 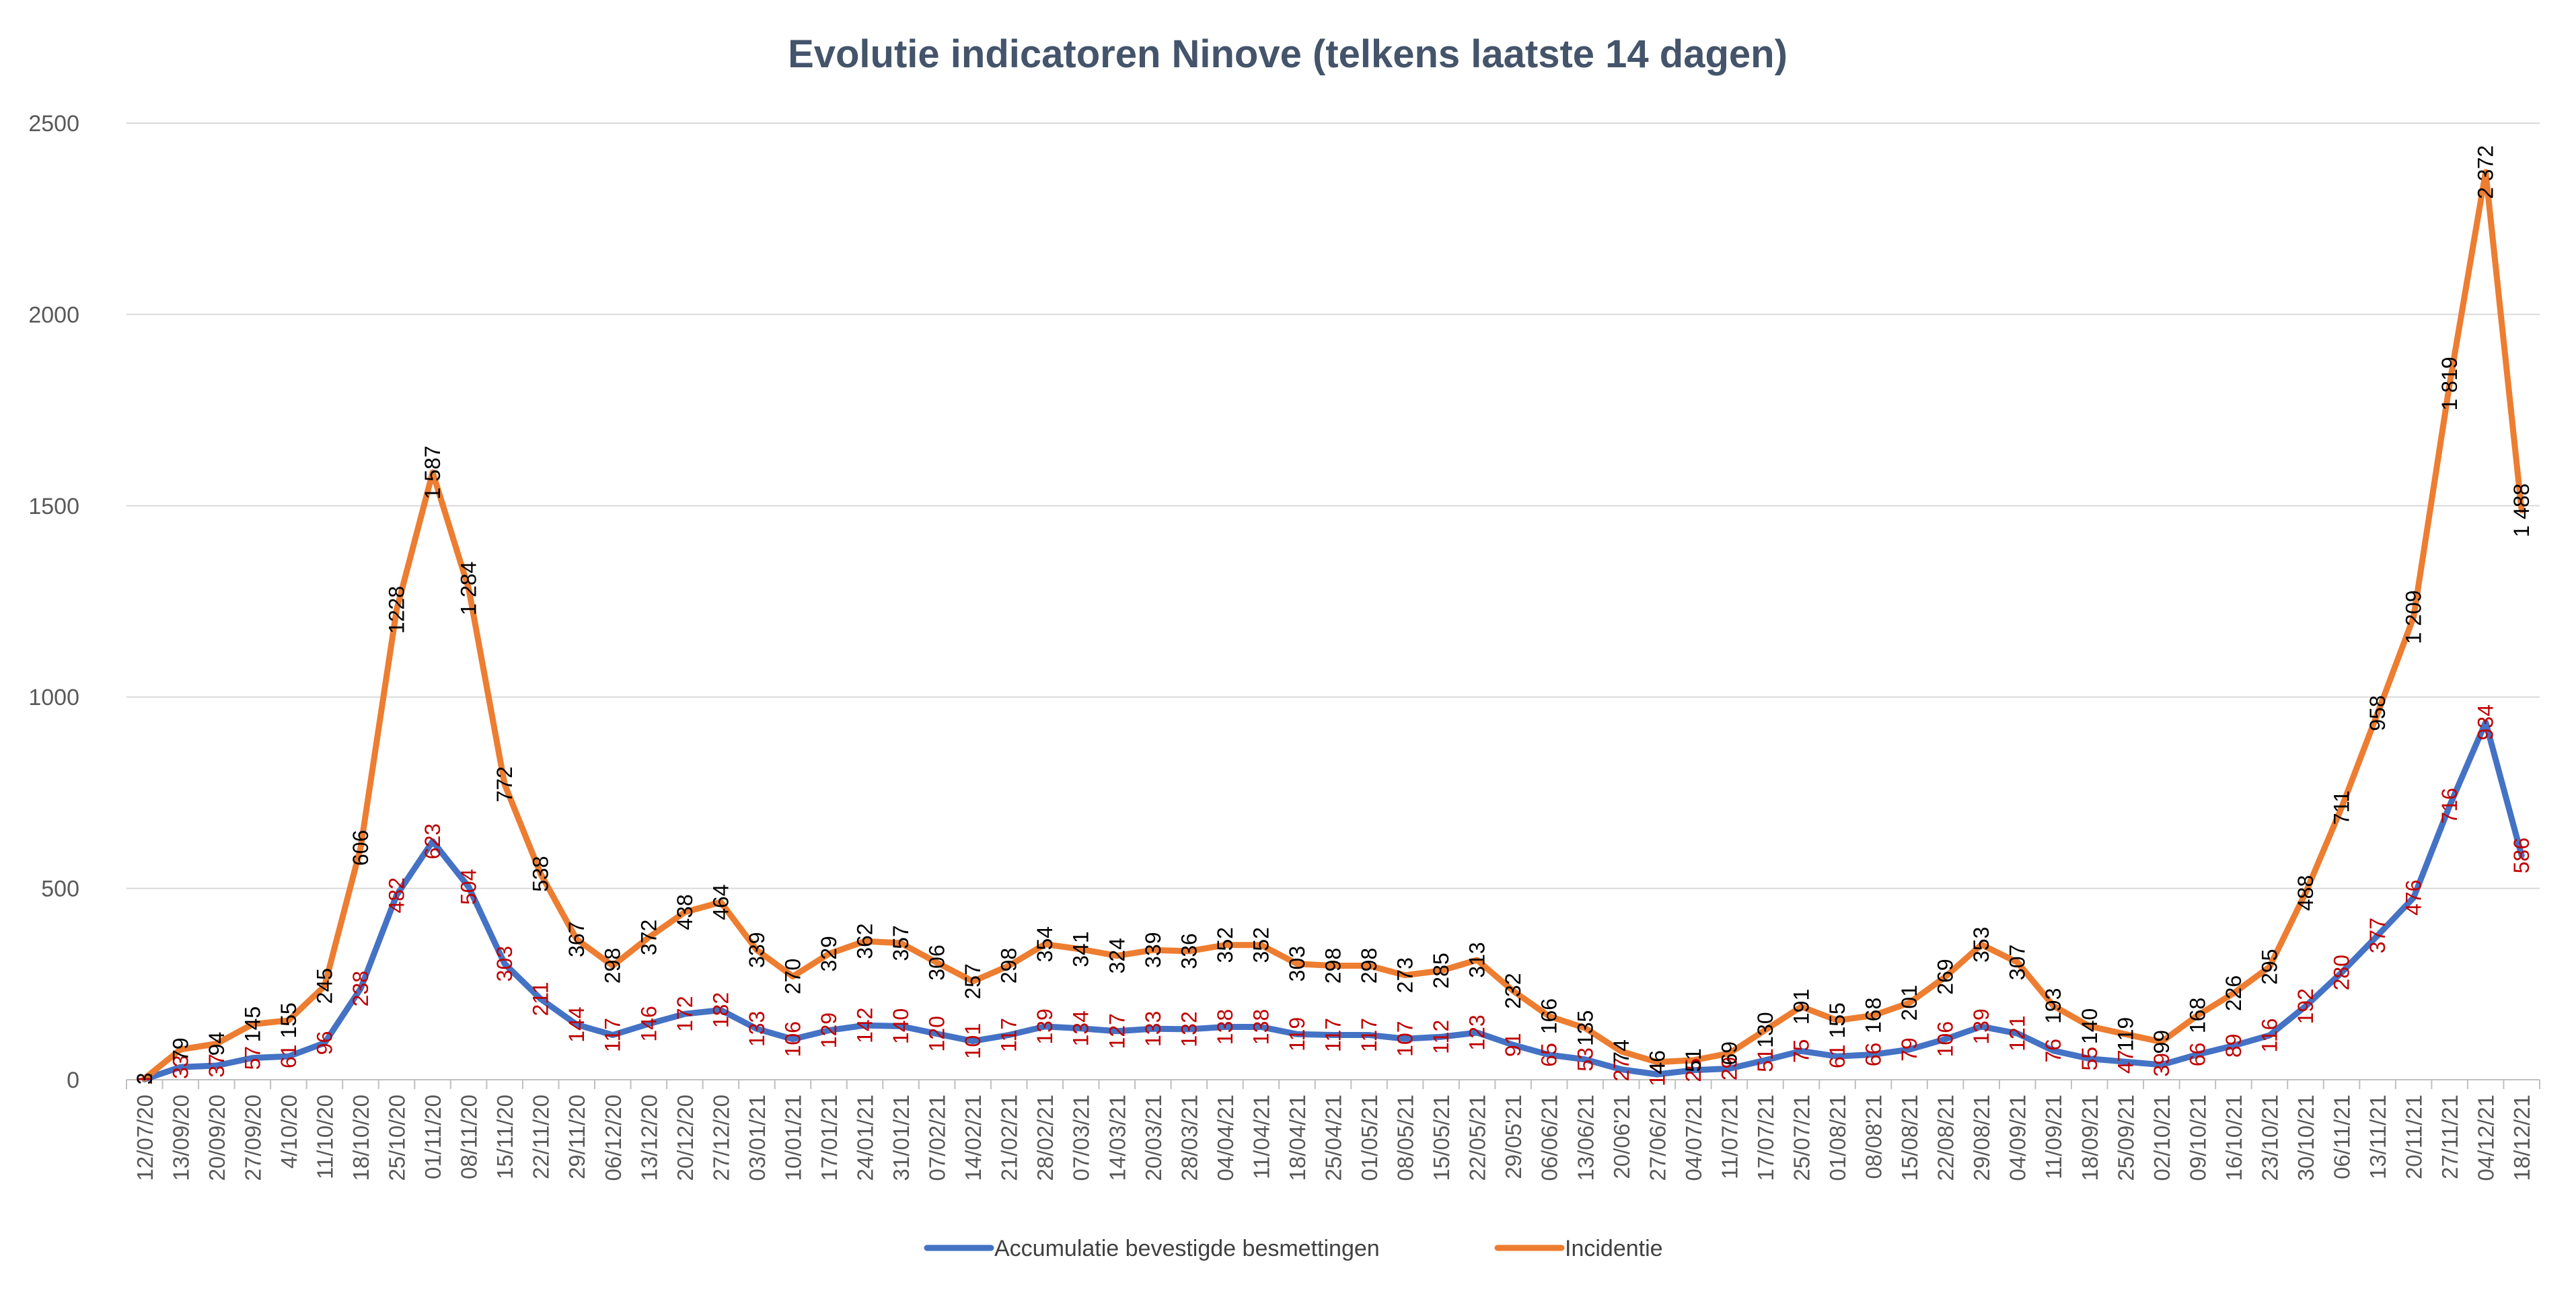 I want to click on x-tick-label: 15/08/21, so click(x=1909, y=1138).